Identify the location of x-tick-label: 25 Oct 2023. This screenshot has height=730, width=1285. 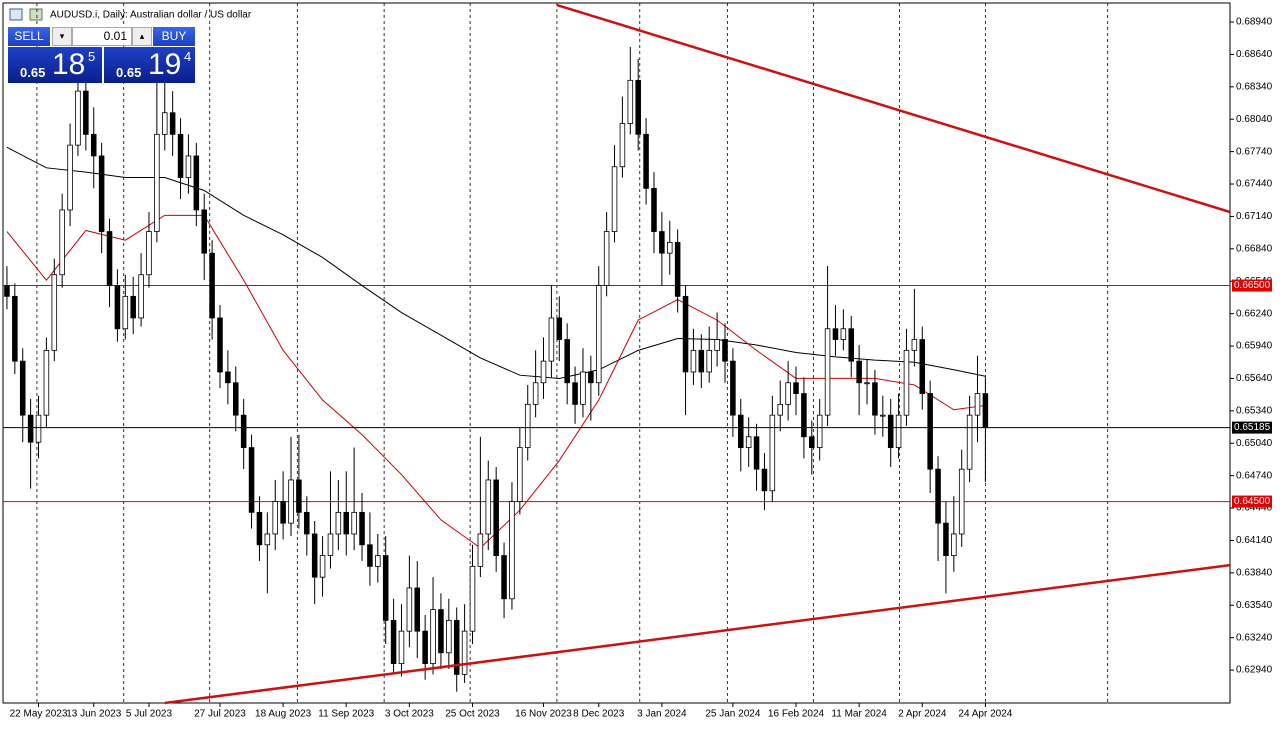
(472, 714).